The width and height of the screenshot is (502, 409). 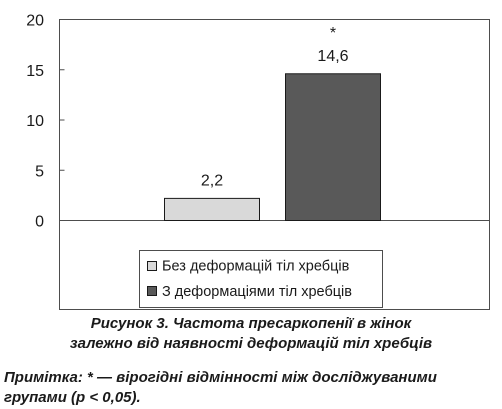 What do you see at coordinates (333, 33) in the screenshot?
I see `significance-asterisk: *` at bounding box center [333, 33].